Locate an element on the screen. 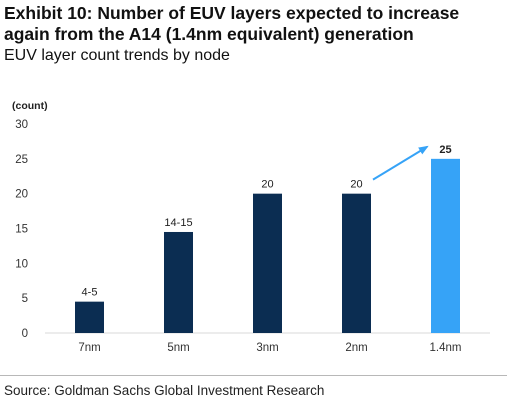  data-label: 4-5 is located at coordinates (90, 293).